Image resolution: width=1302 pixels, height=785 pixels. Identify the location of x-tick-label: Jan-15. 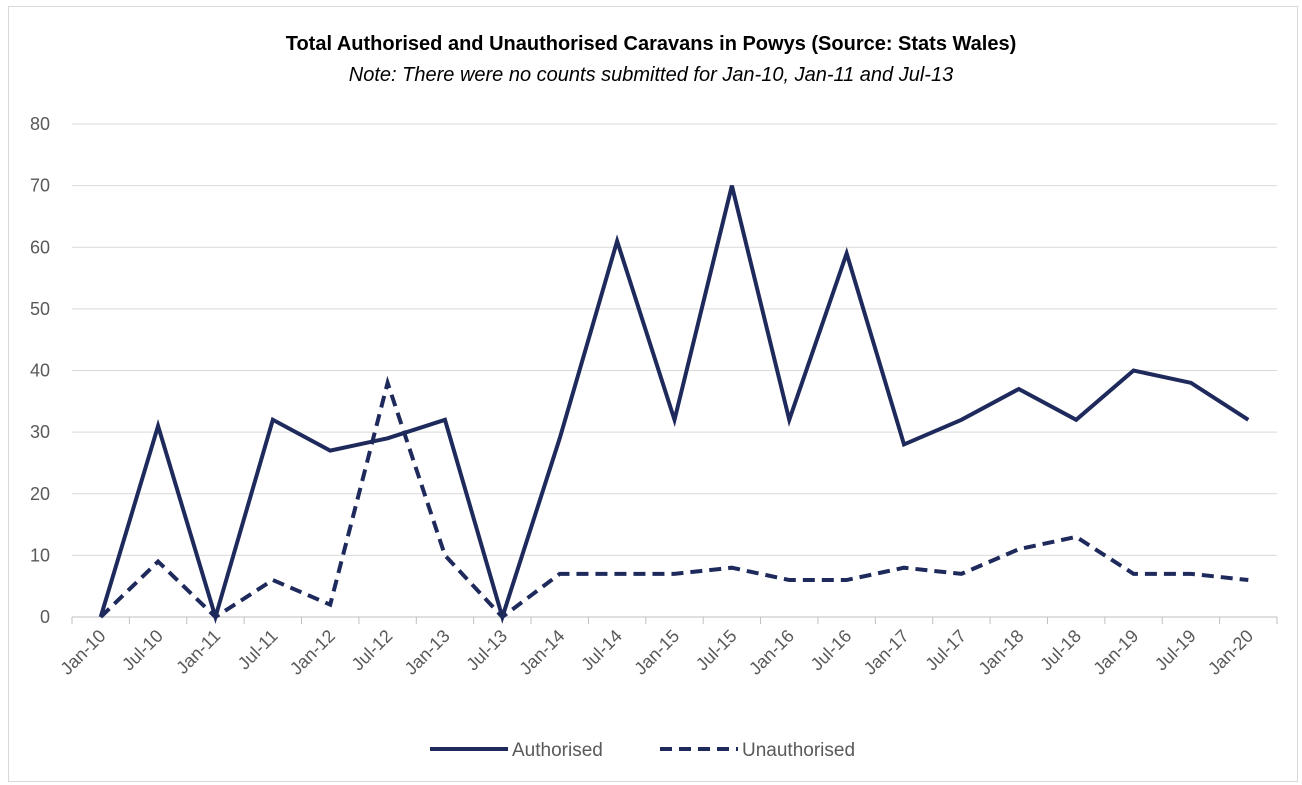
(656, 652).